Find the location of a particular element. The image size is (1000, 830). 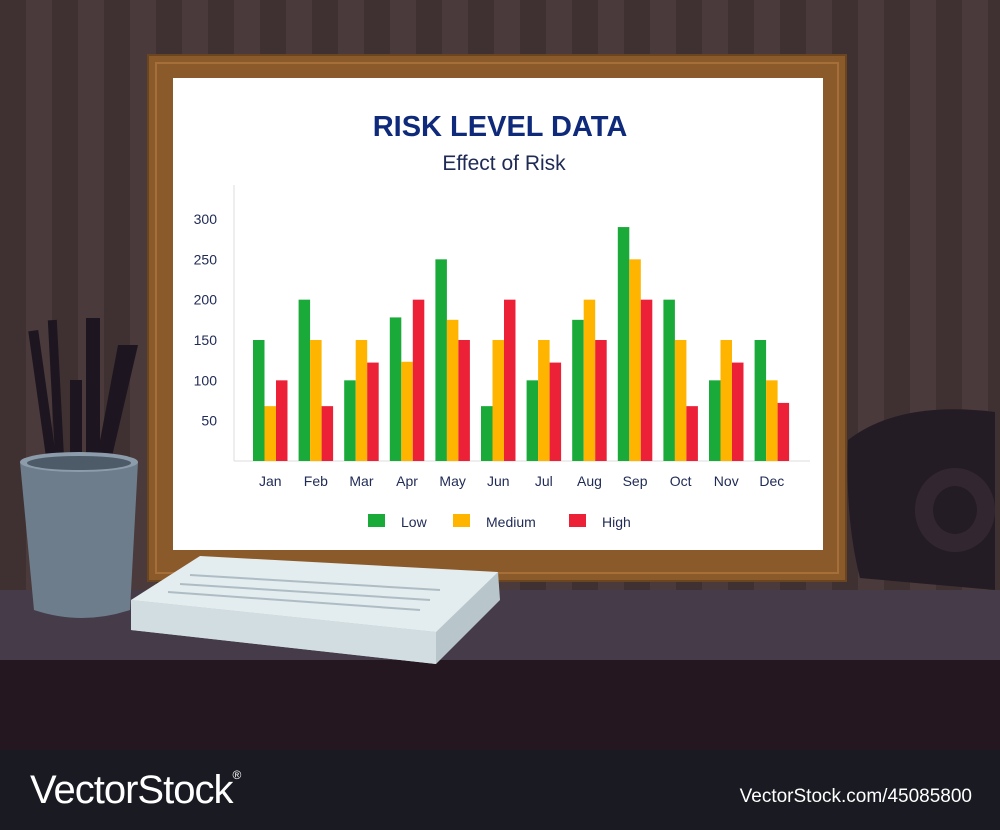

x-tick-label: Dec is located at coordinates (771, 481).